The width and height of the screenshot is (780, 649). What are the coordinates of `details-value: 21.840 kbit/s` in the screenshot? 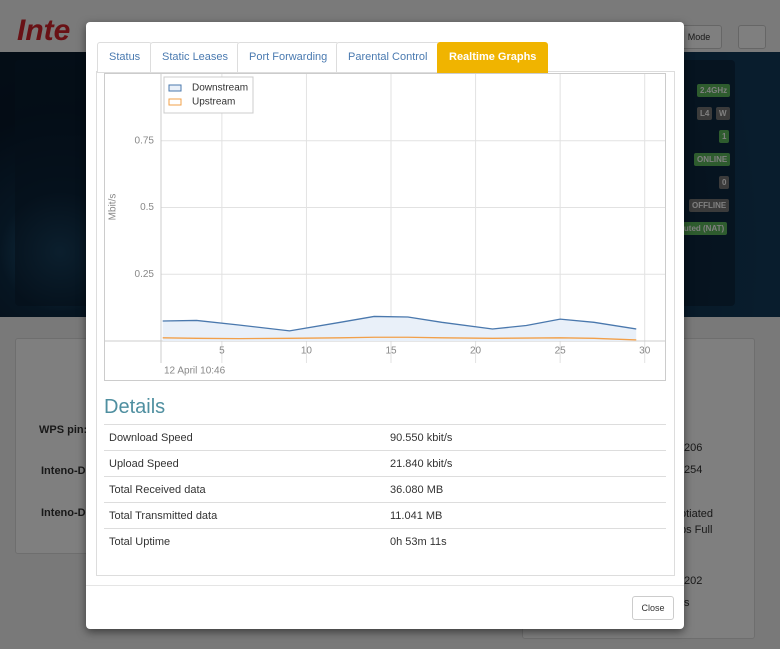 It's located at (421, 464).